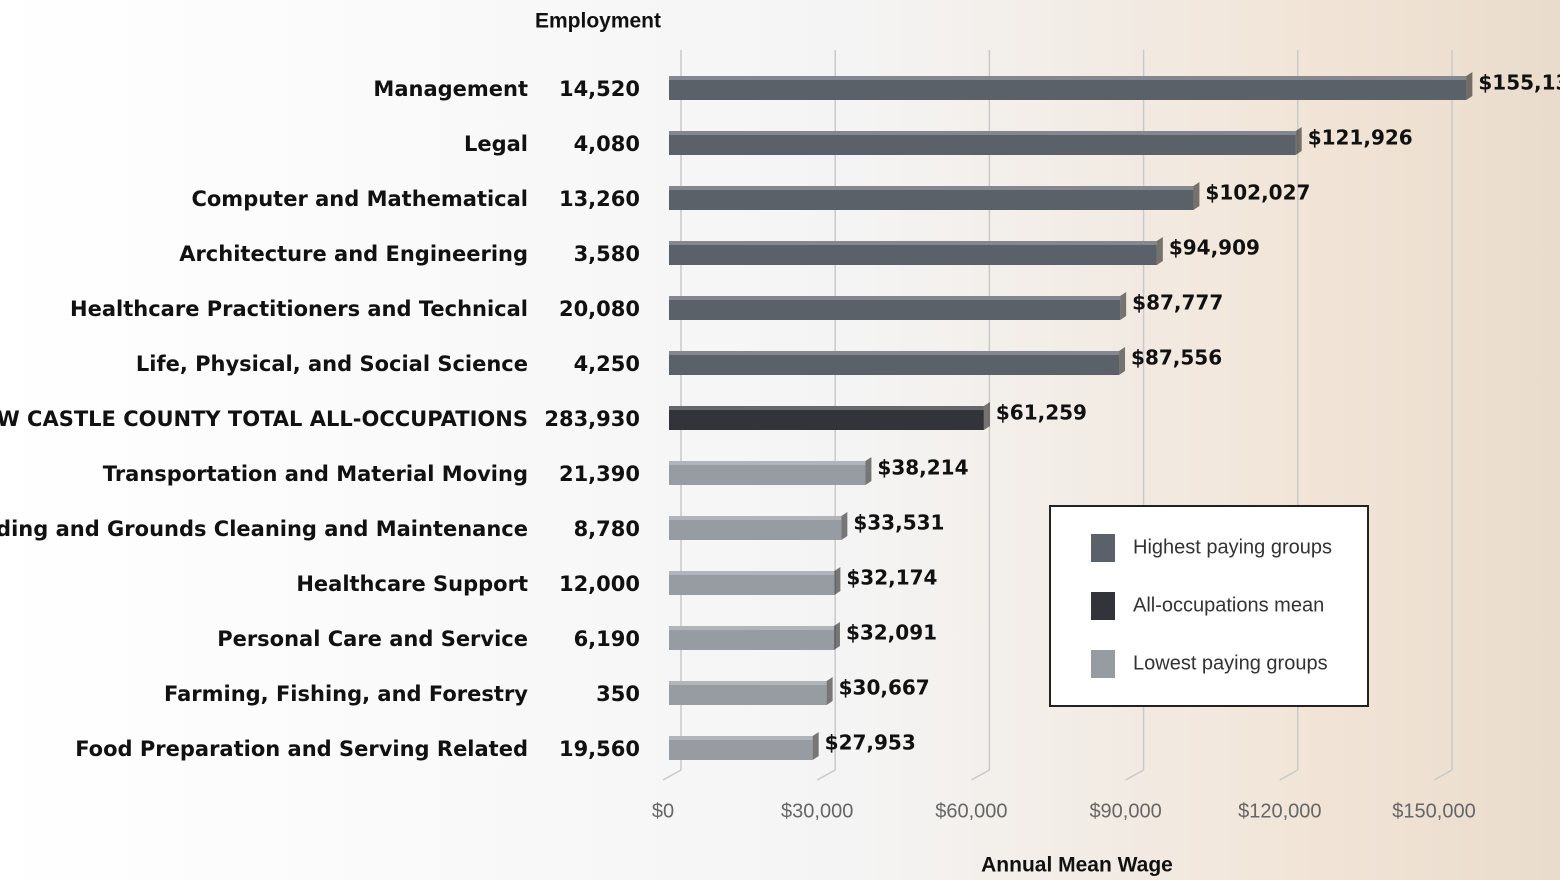  I want to click on category-label: Life, Physical, and Social Science, so click(332, 364).